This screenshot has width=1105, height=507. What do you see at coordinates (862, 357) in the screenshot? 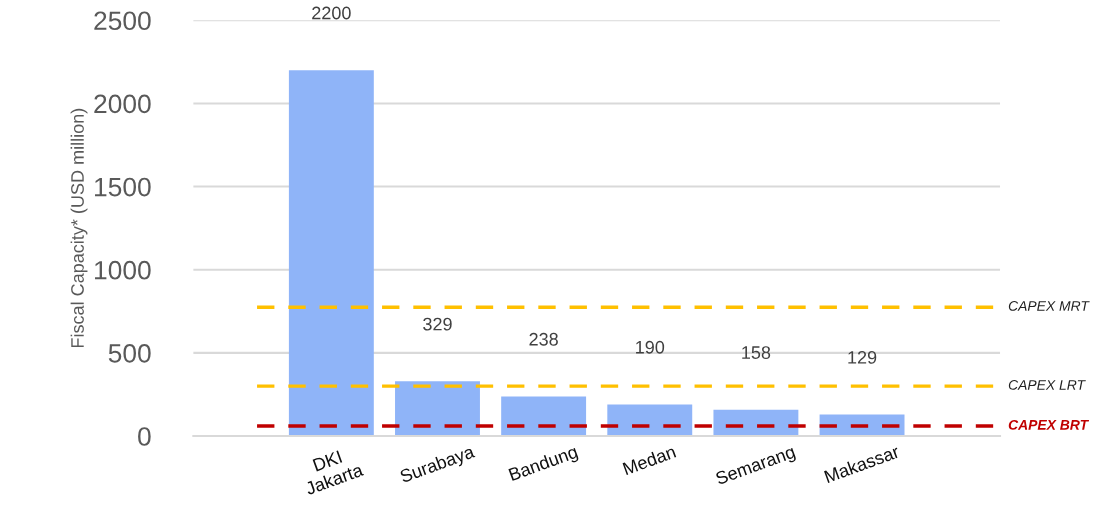
I see `data-label: 129` at bounding box center [862, 357].